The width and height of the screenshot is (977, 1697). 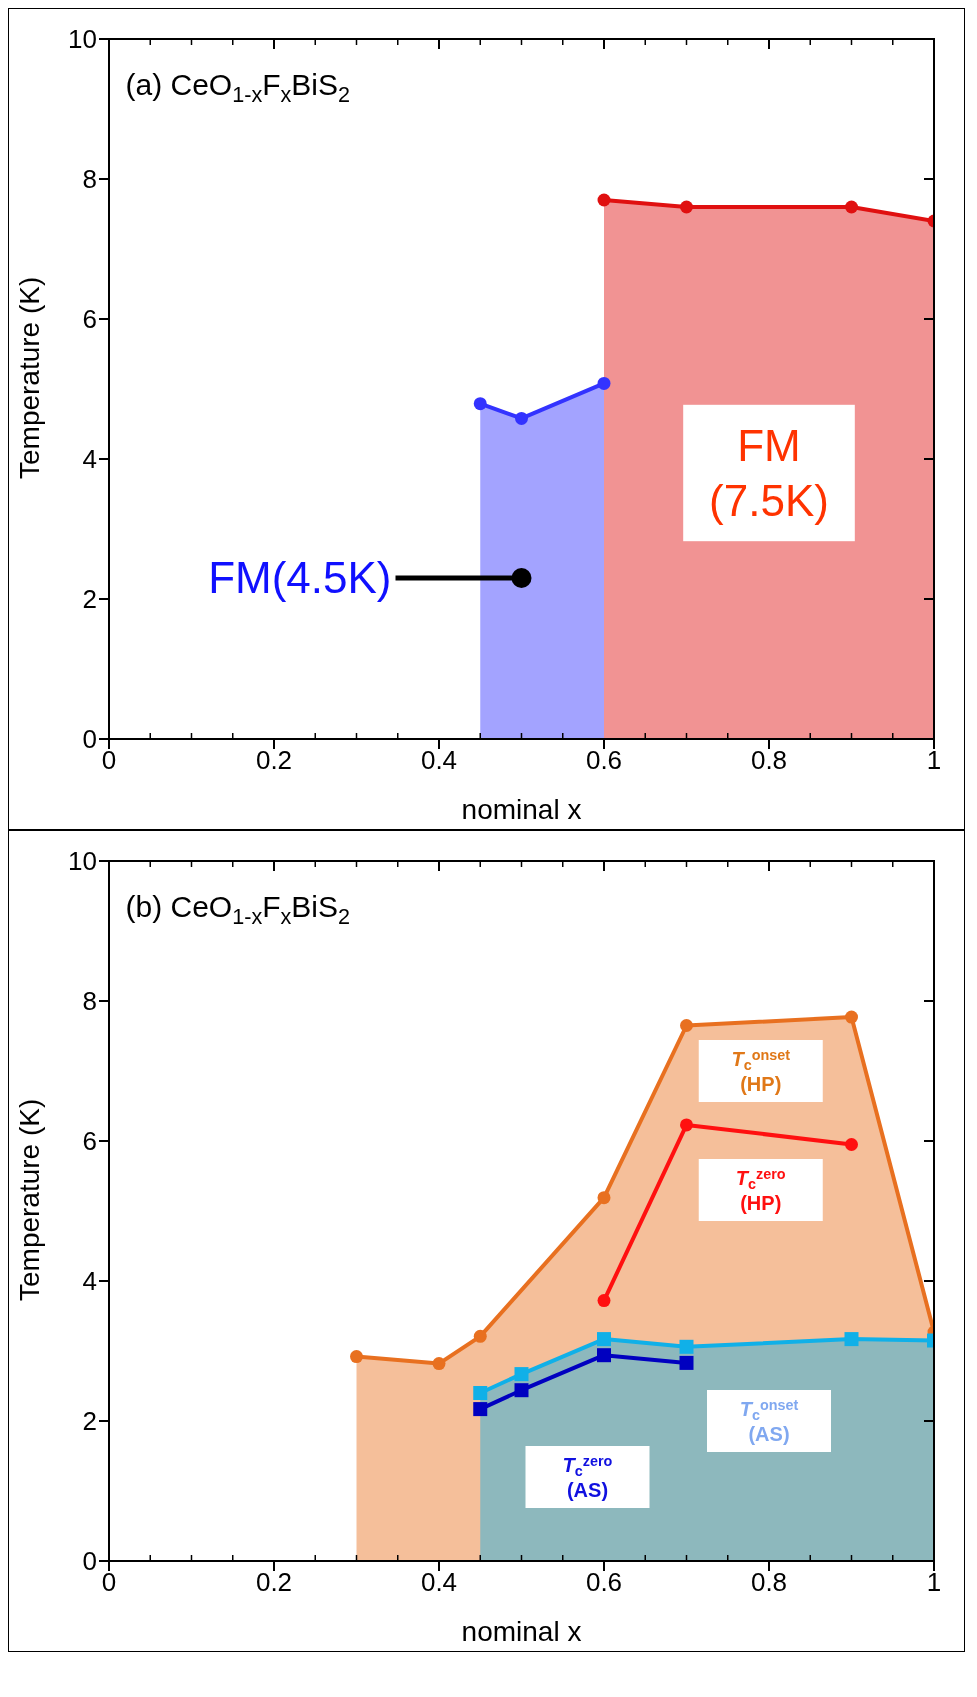 I want to click on annotation: (b) CeO$_{1-x}$F$_{x}$BiS$_{2}$, so click(x=238, y=909).